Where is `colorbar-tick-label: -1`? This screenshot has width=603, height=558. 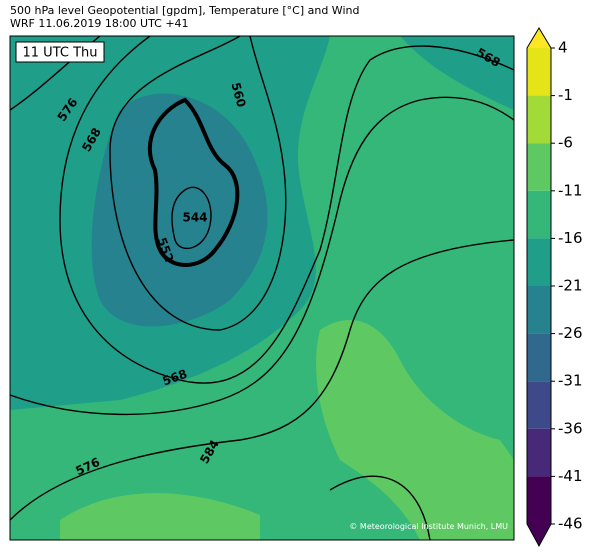
colorbar-tick-label: -1 is located at coordinates (565, 95).